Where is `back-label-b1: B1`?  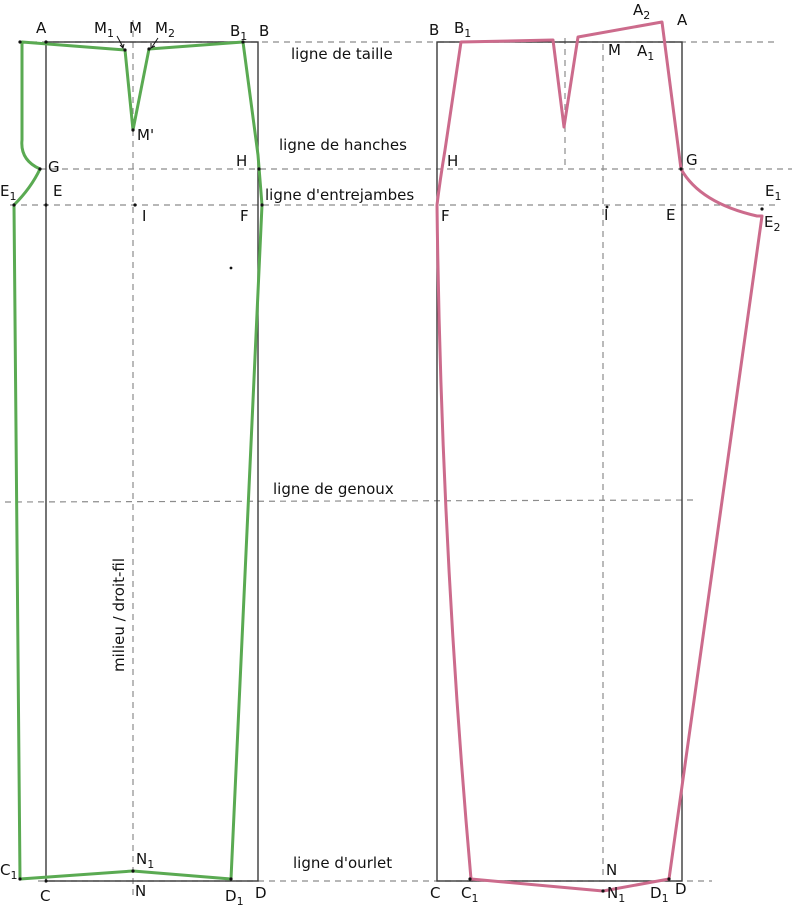 back-label-b1: B1 is located at coordinates (462, 29).